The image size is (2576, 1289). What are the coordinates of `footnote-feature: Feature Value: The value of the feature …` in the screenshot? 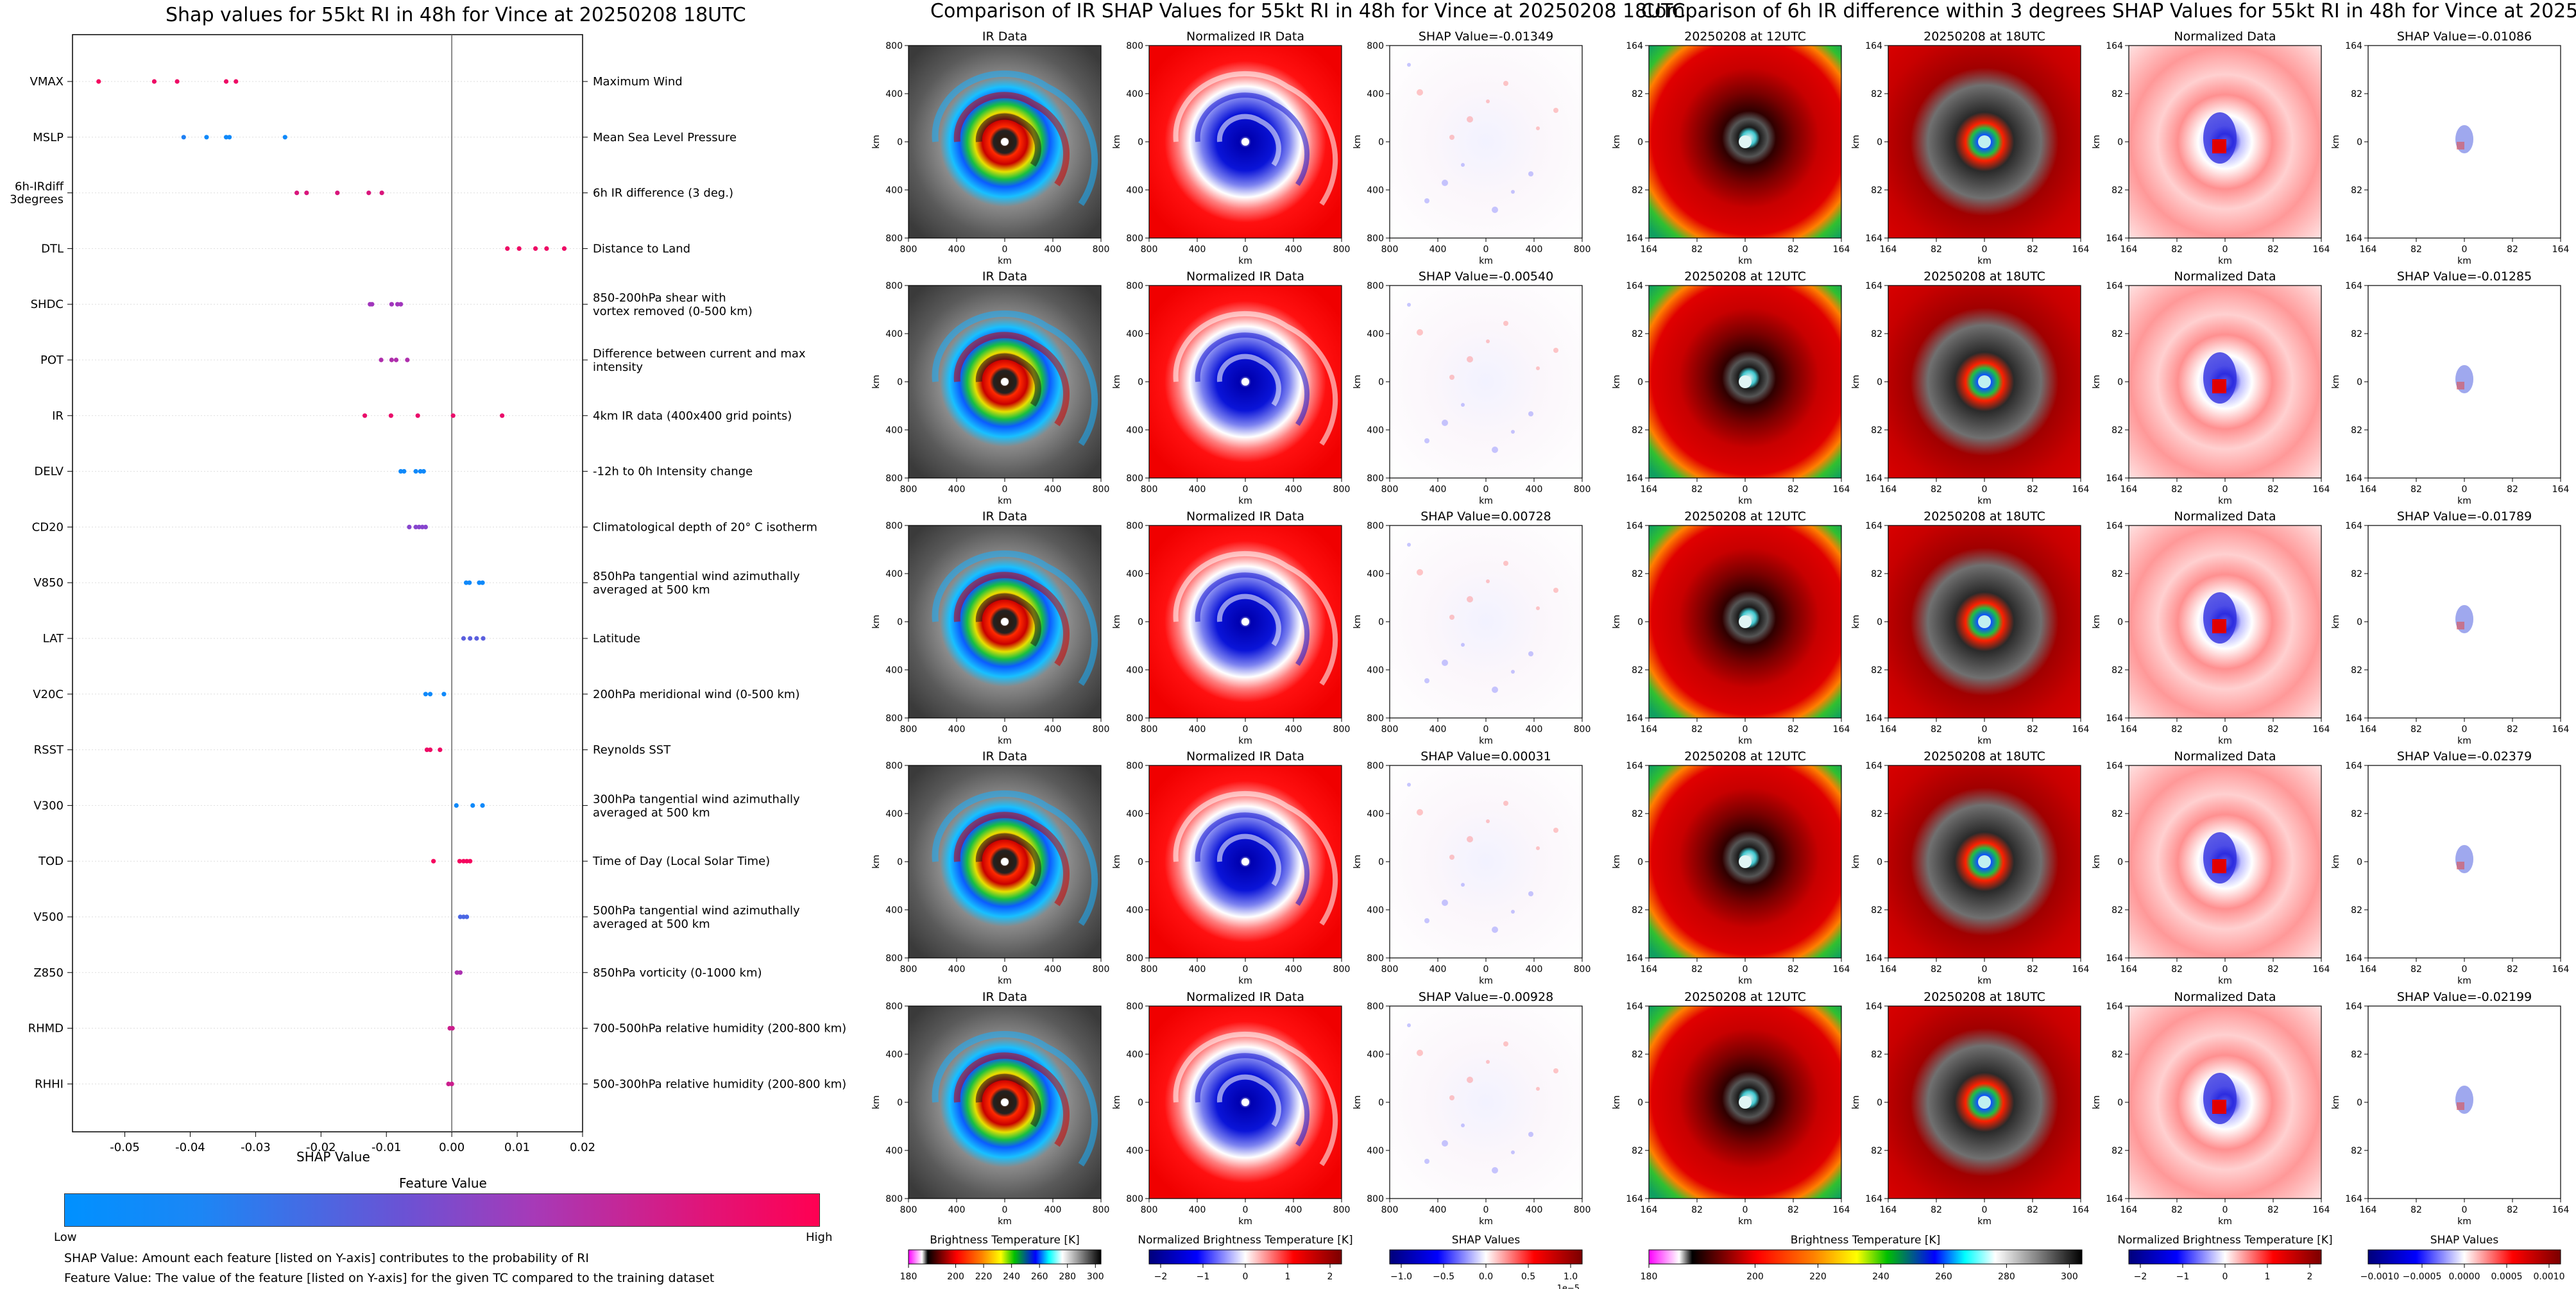 It's located at (389, 1278).